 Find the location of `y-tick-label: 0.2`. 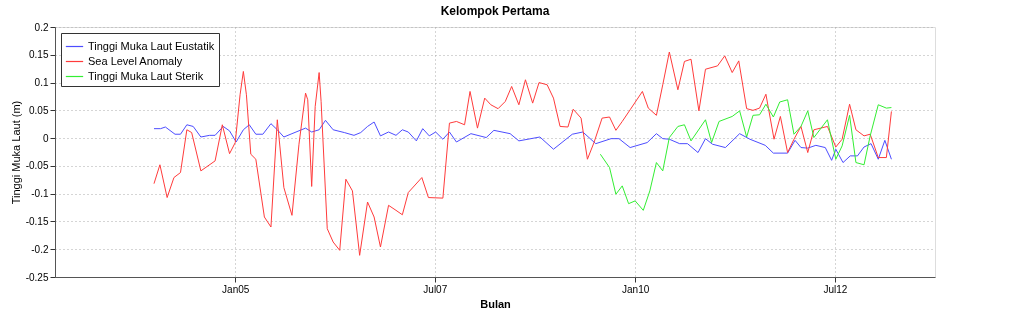

y-tick-label: 0.2 is located at coordinates (41, 27).